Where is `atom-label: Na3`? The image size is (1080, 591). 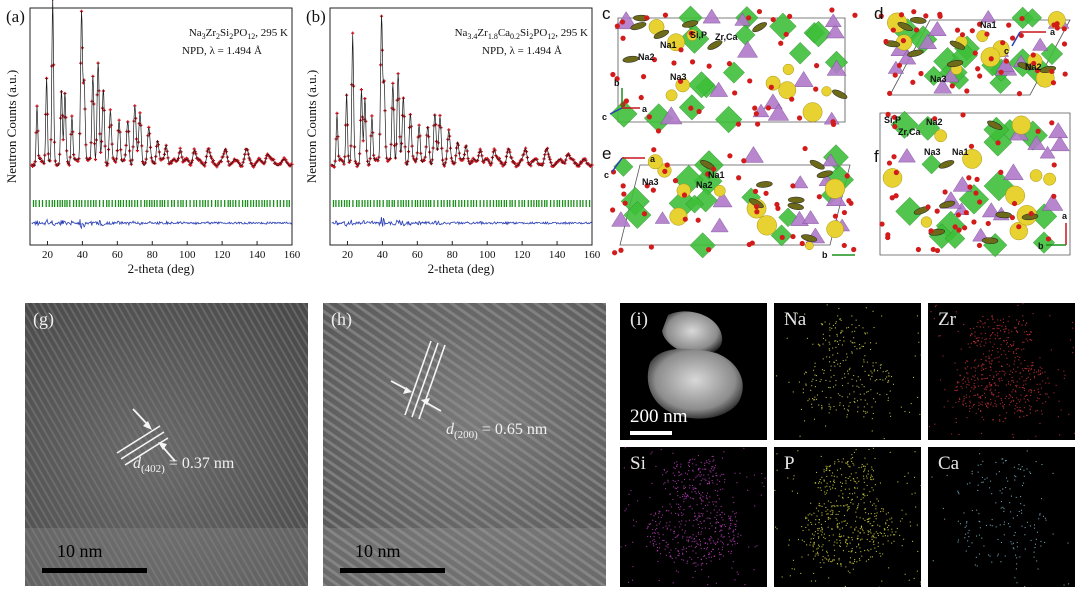 atom-label: Na3 is located at coordinates (938, 79).